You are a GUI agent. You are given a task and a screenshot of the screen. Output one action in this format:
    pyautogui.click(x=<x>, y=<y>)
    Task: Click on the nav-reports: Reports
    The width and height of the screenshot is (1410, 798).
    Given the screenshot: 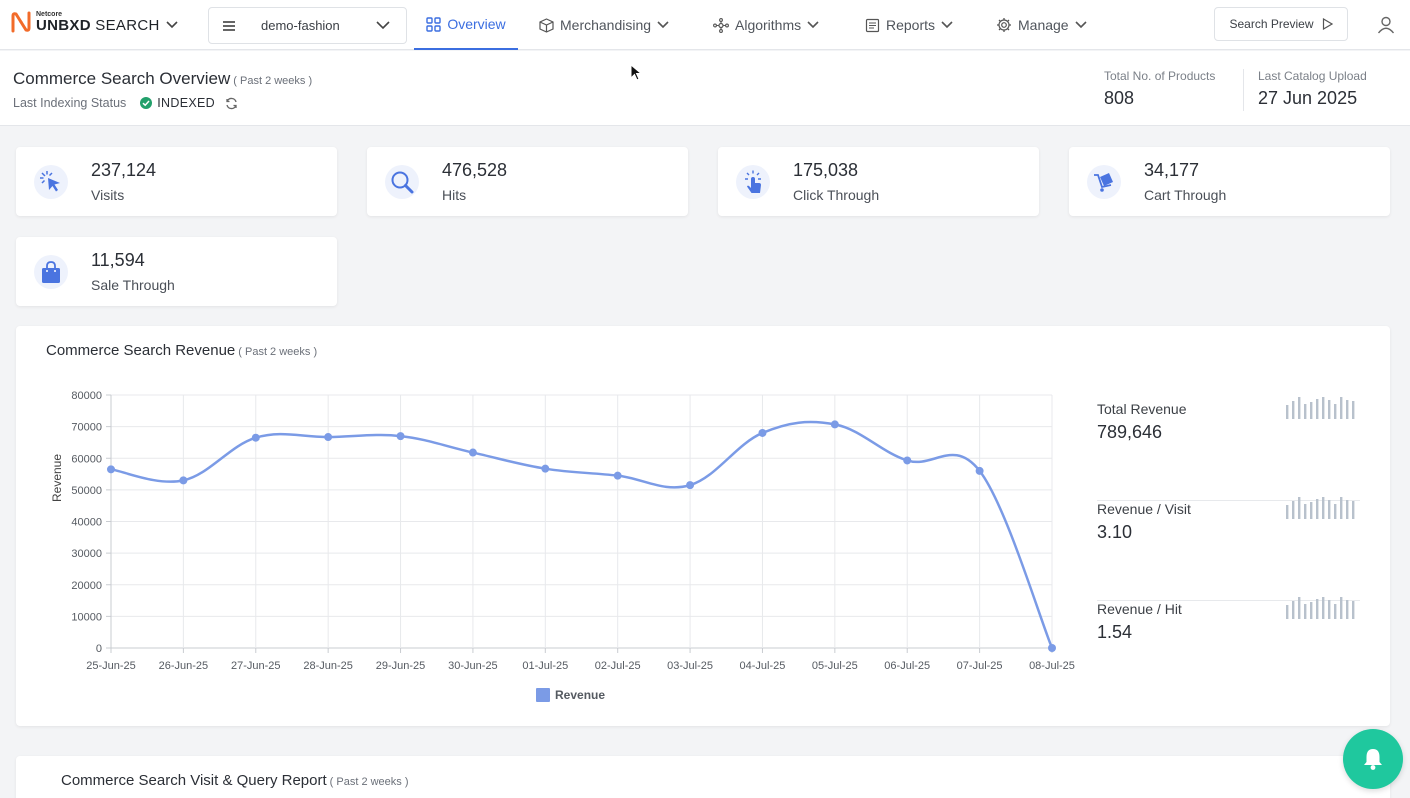 What is the action you would take?
    pyautogui.click(x=909, y=25)
    